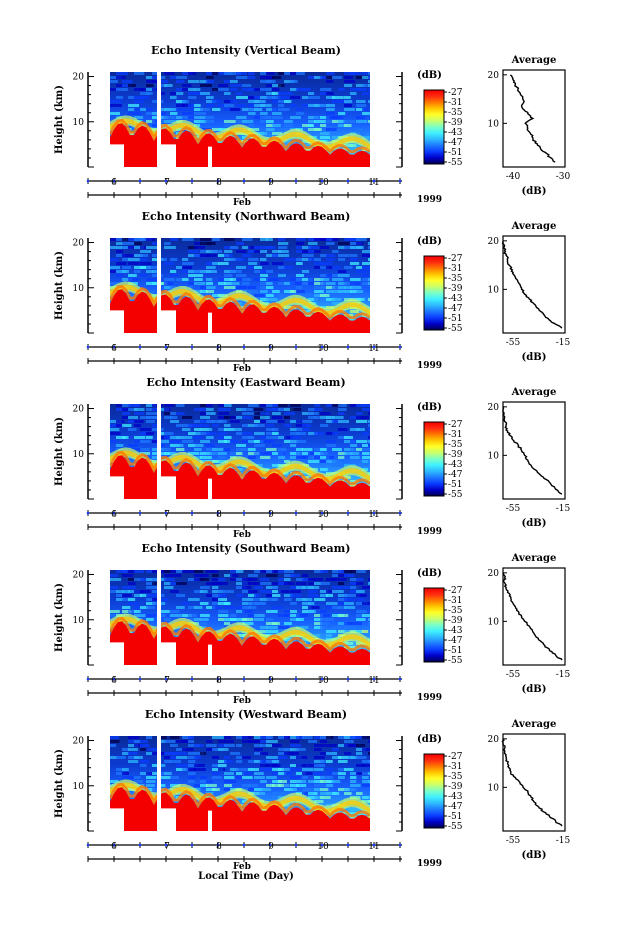  What do you see at coordinates (245, 382) in the screenshot?
I see `panel-title: Echo Intensity (Eastward Beam)` at bounding box center [245, 382].